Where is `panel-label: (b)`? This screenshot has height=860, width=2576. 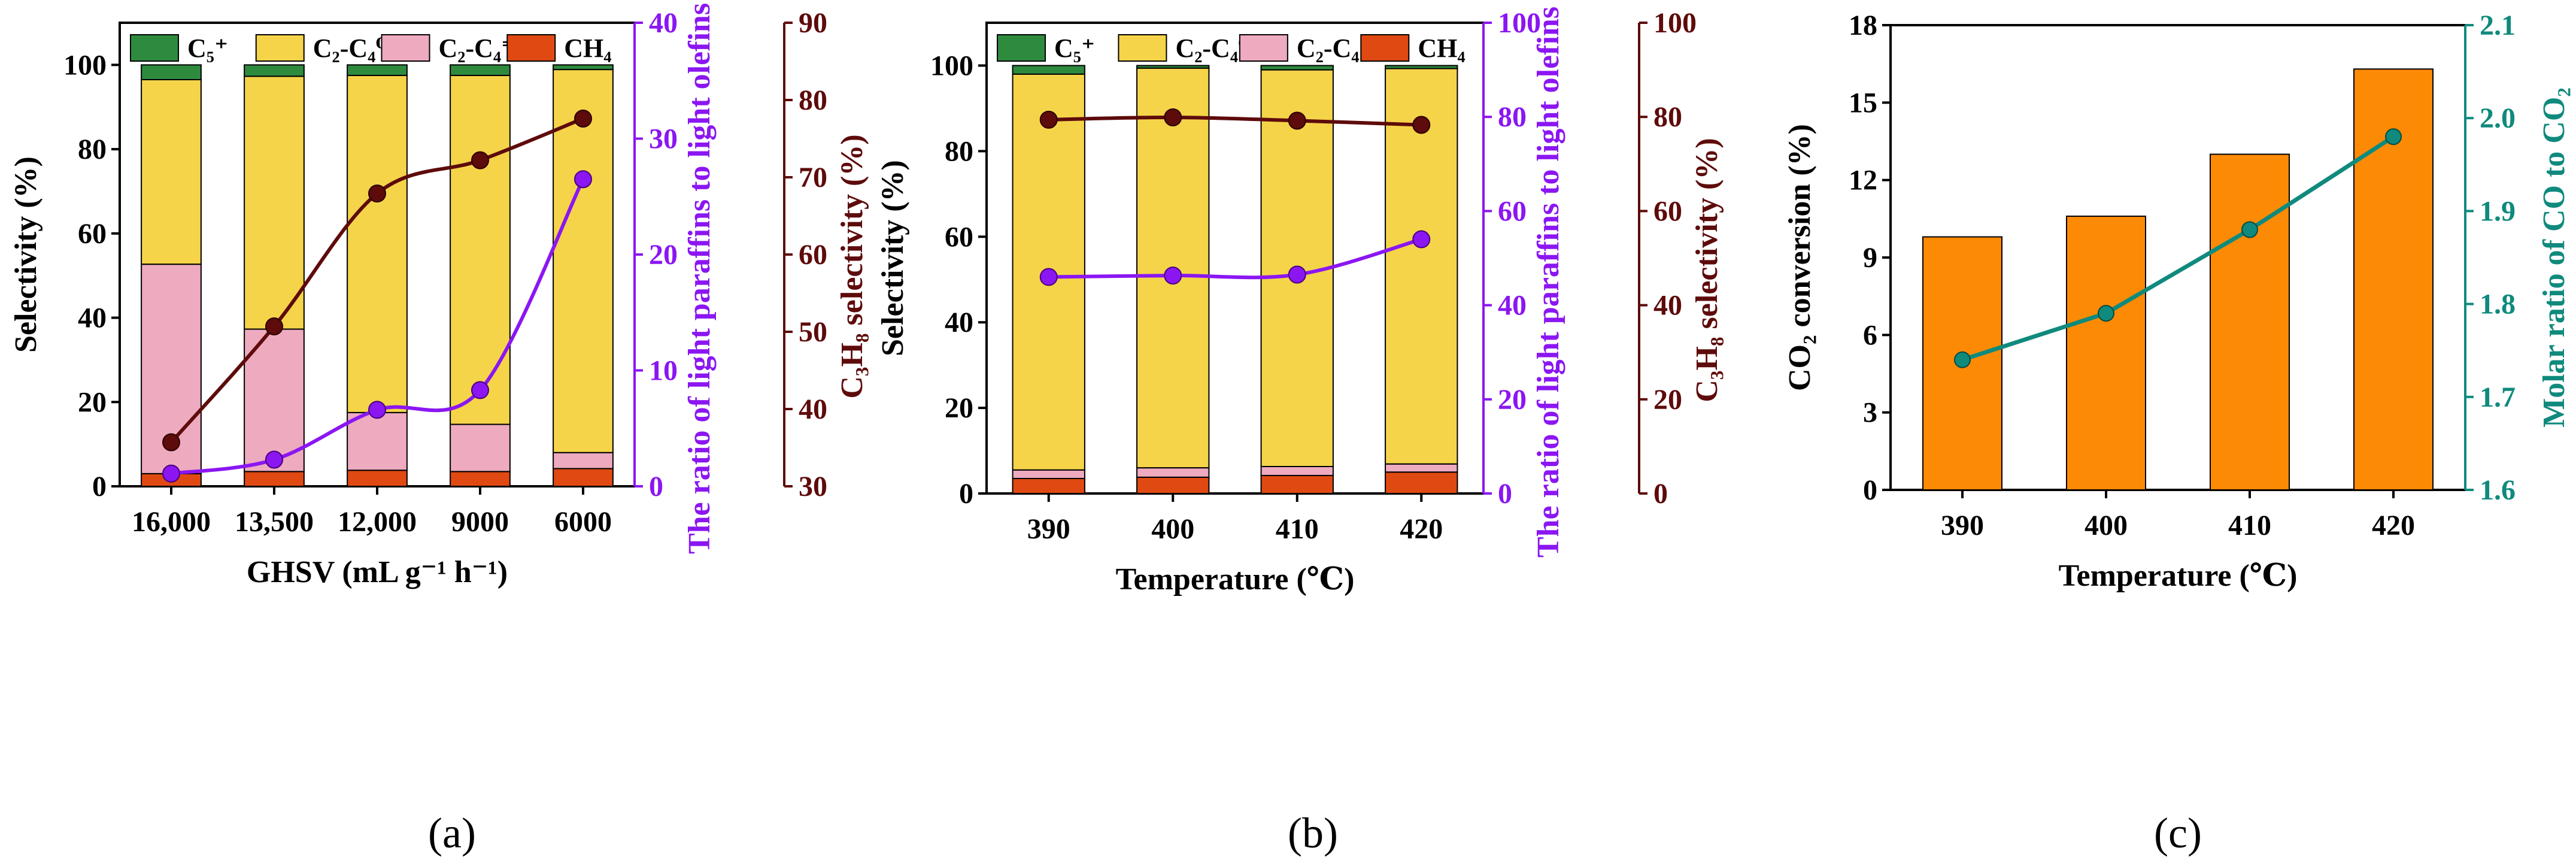
panel-label: (b) is located at coordinates (1313, 833).